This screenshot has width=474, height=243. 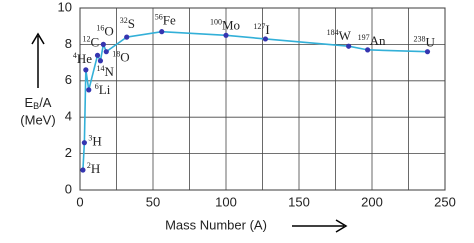 What do you see at coordinates (419, 39) in the screenshot?
I see `mass-number: 238` at bounding box center [419, 39].